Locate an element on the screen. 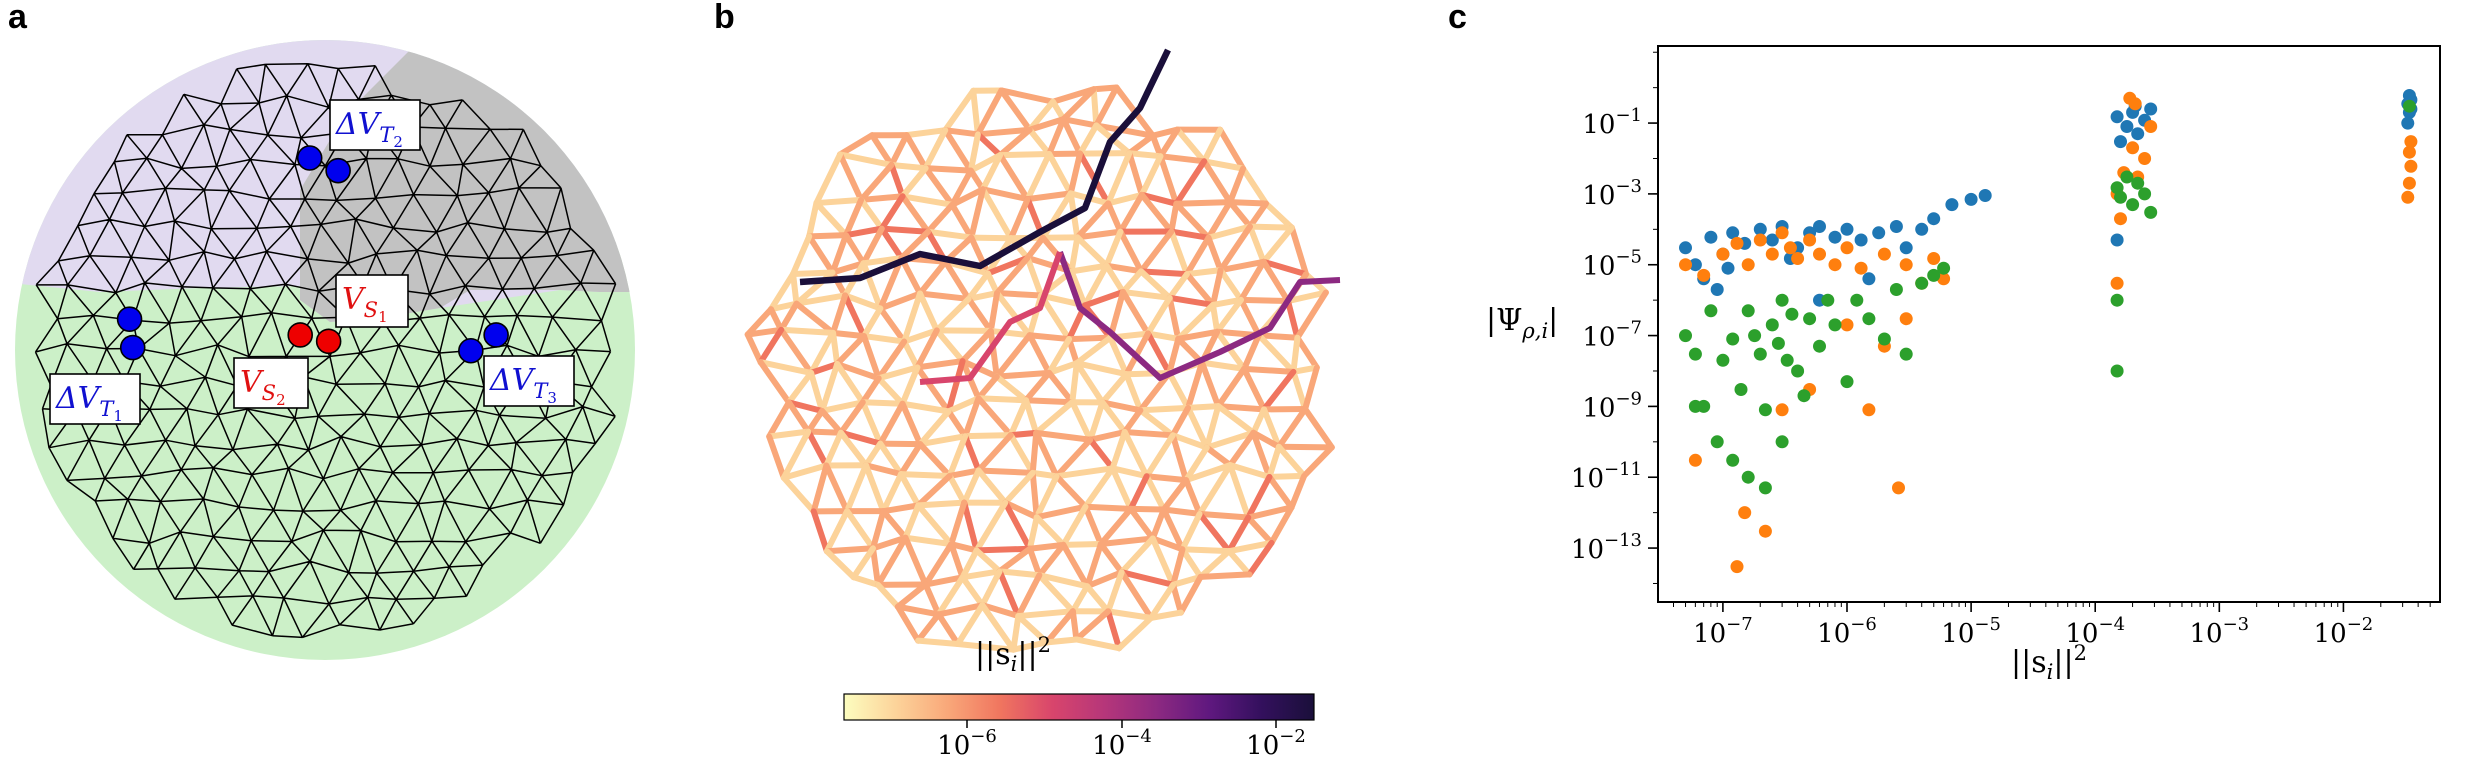 The width and height of the screenshot is (2479, 761). electrode-dot is located at coordinates (309, 158).